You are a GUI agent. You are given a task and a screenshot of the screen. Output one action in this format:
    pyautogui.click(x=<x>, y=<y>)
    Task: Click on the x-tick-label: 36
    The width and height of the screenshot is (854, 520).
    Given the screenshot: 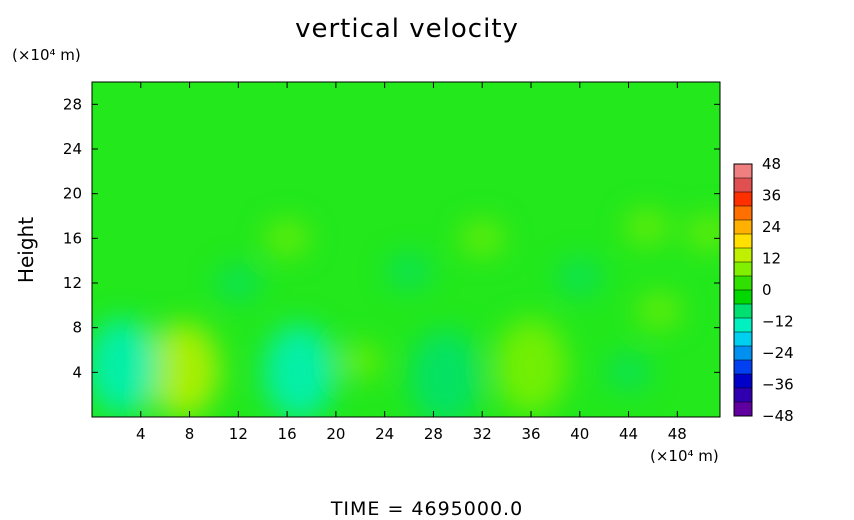 What is the action you would take?
    pyautogui.click(x=530, y=434)
    